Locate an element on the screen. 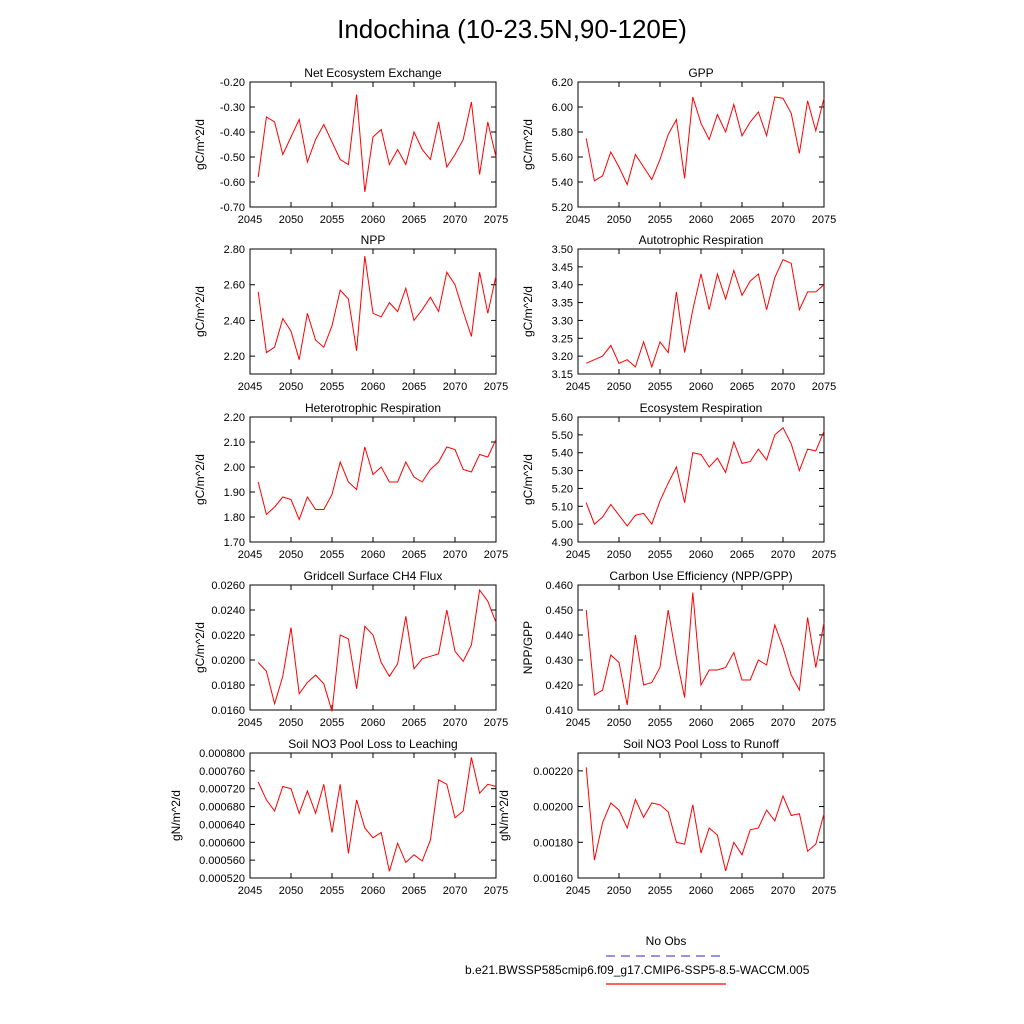 The image size is (1024, 1024). y-tick-label: 0.410 is located at coordinates (559, 711).